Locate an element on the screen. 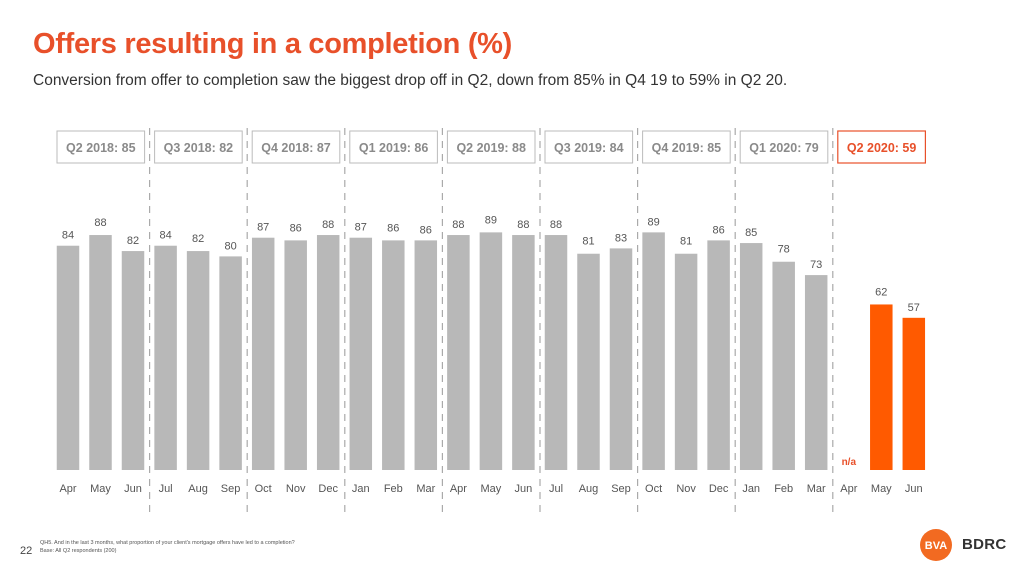 The width and height of the screenshot is (1024, 576). quarter-label: Q1 2020: 79 is located at coordinates (784, 148).